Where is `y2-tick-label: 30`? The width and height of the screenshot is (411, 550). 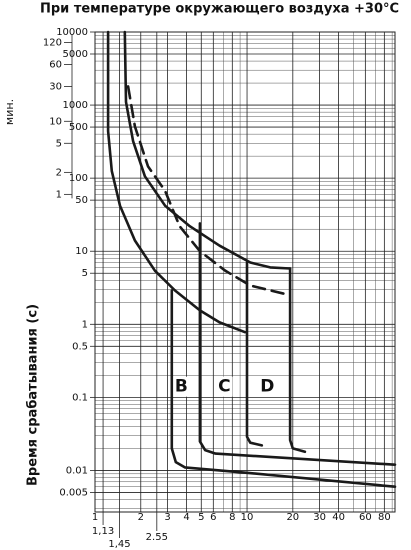 y2-tick-label: 30 is located at coordinates (55, 86).